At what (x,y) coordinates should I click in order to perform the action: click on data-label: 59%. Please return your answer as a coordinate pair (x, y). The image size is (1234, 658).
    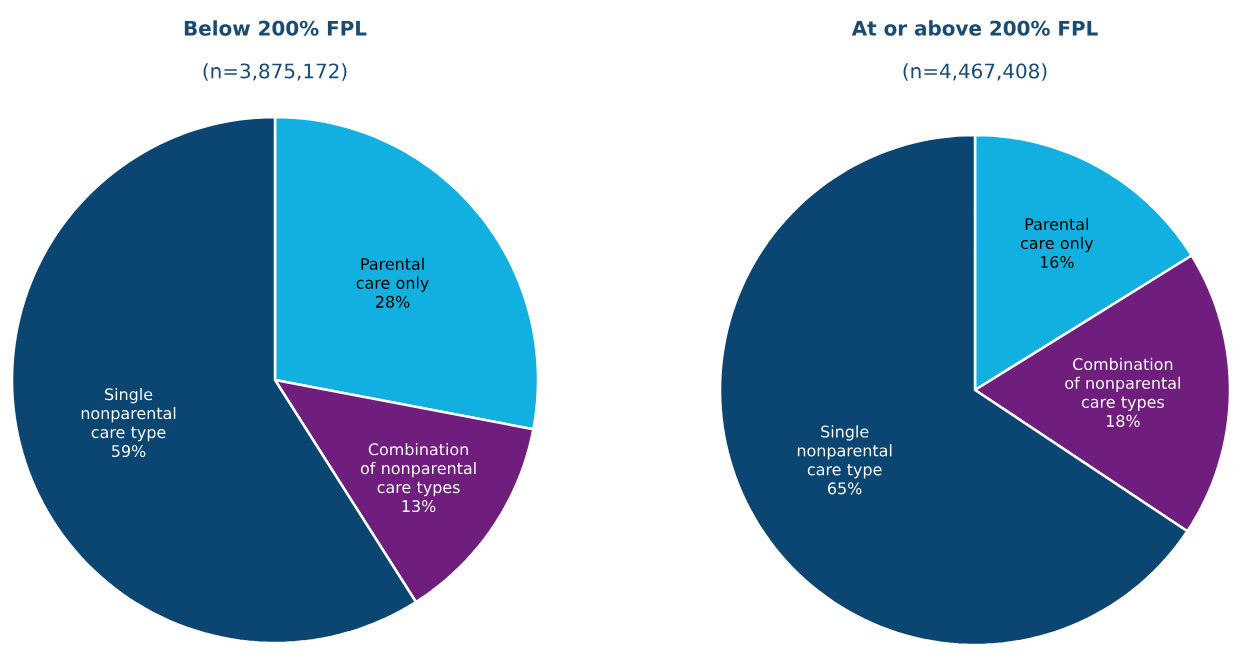
    Looking at the image, I should click on (129, 451).